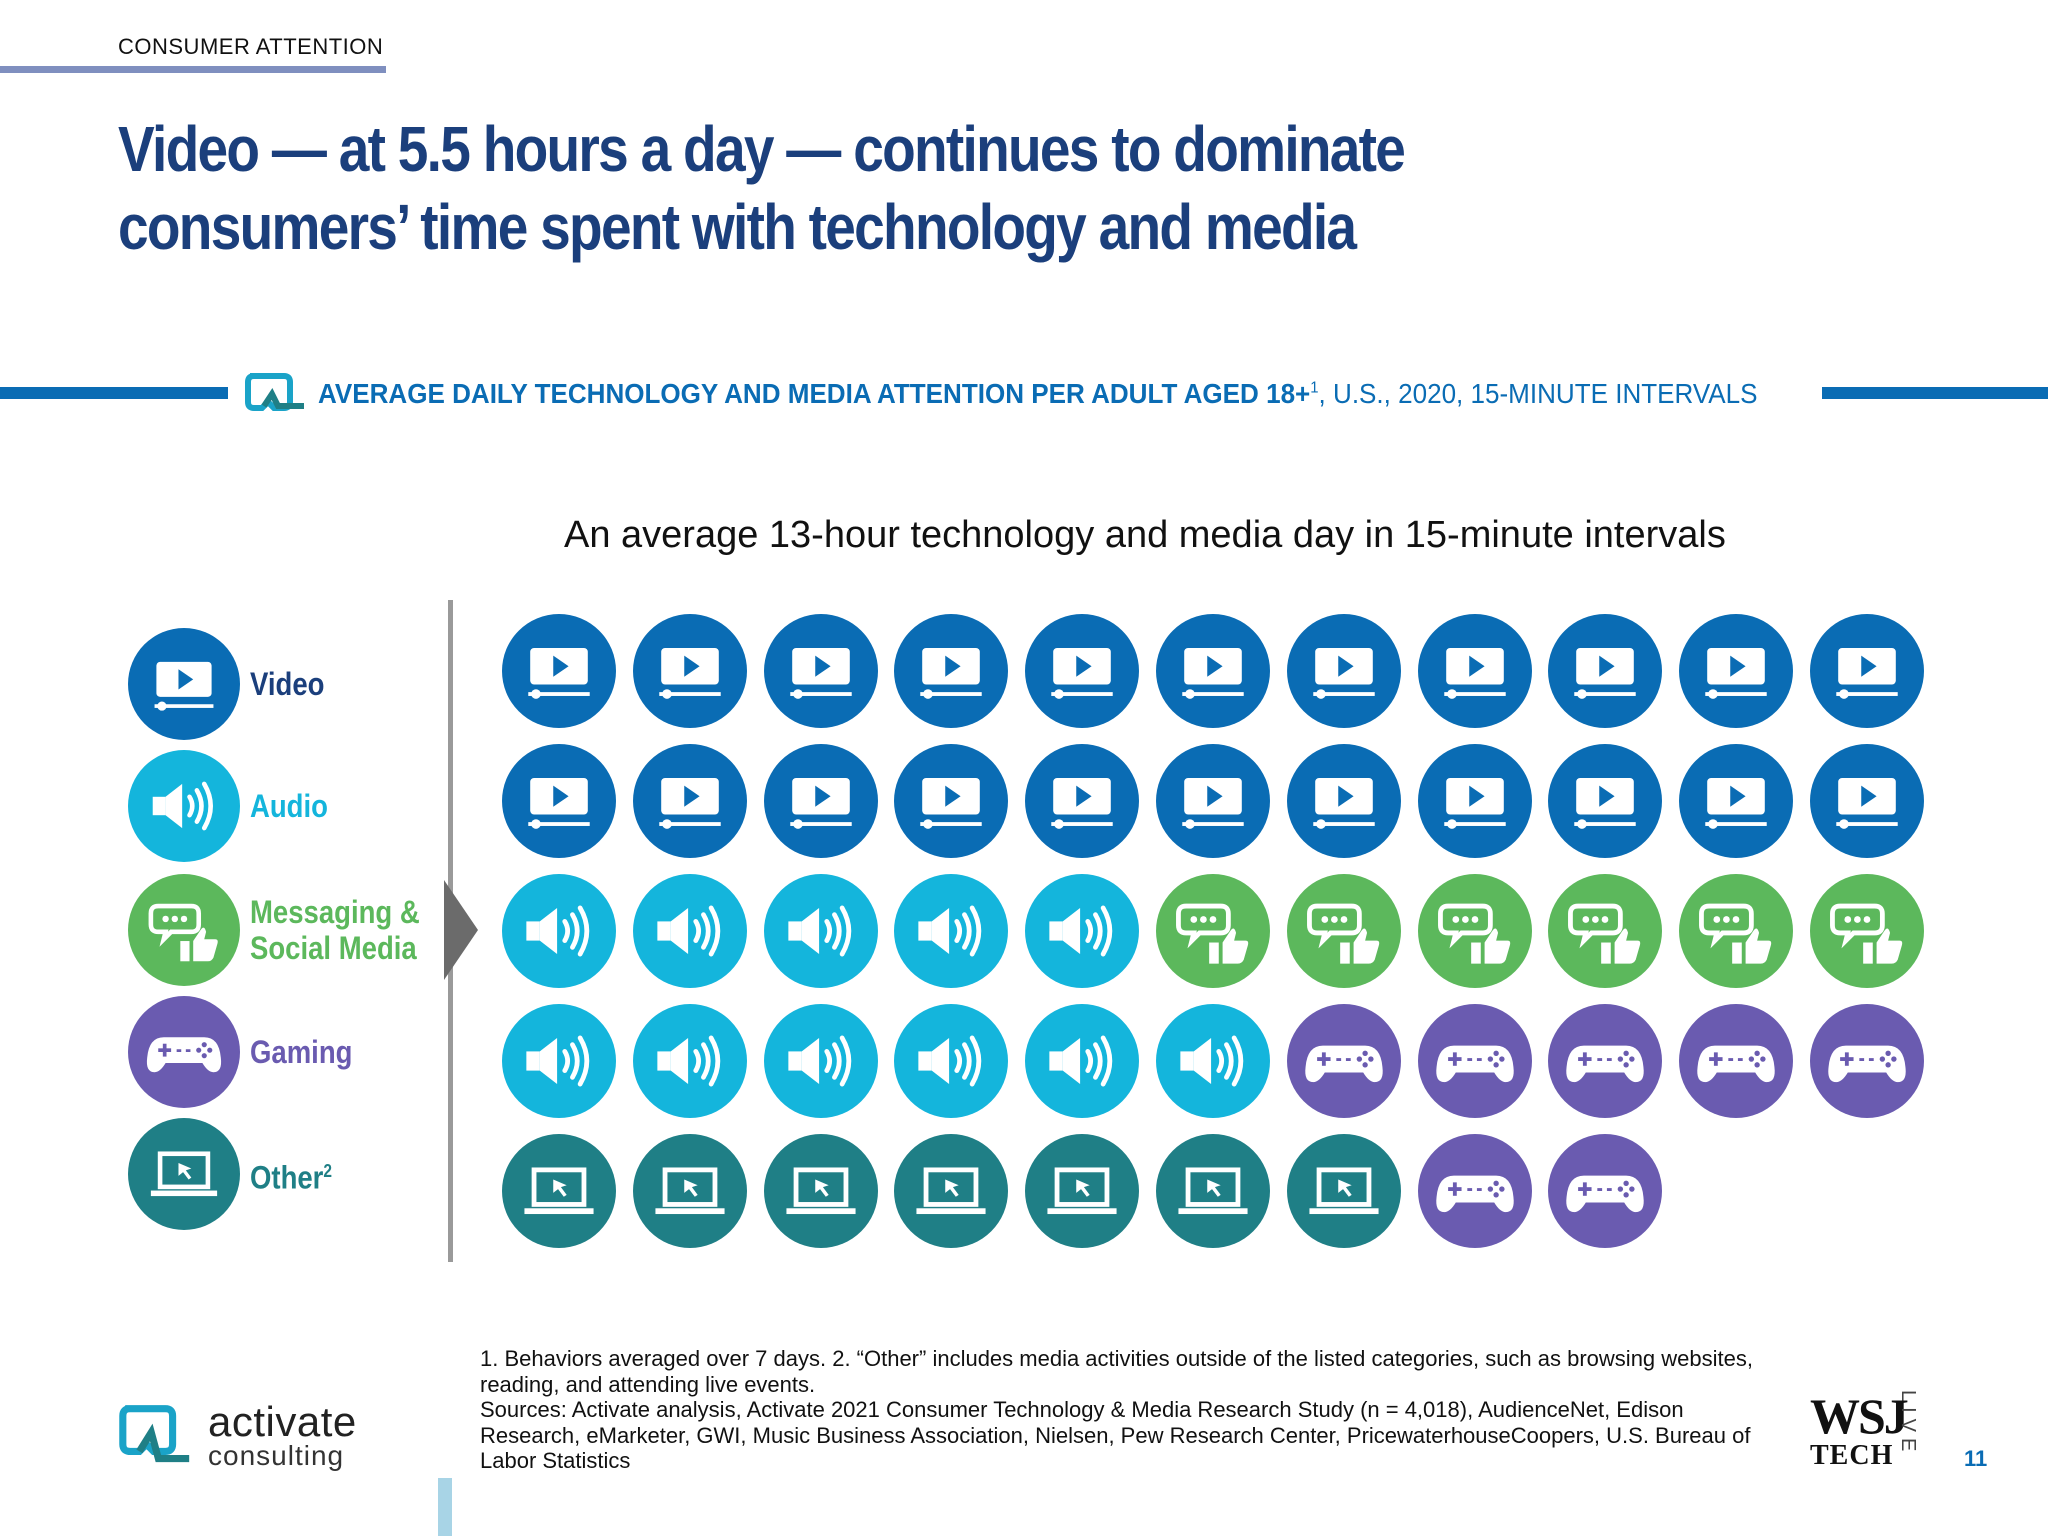 This screenshot has height=1536, width=2048. I want to click on logo-name: activate, so click(282, 1421).